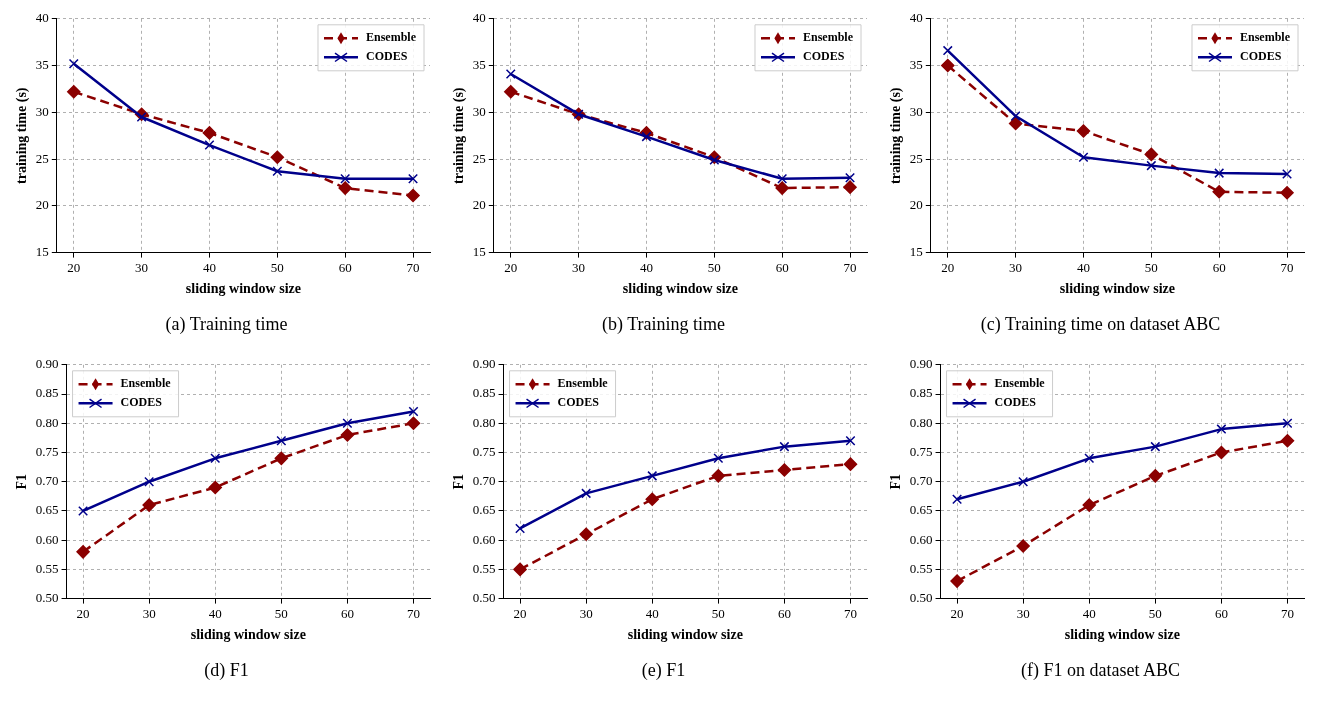 The width and height of the screenshot is (1329, 709). Describe the element at coordinates (921, 598) in the screenshot. I see `y-tick-label: 0.50` at that location.